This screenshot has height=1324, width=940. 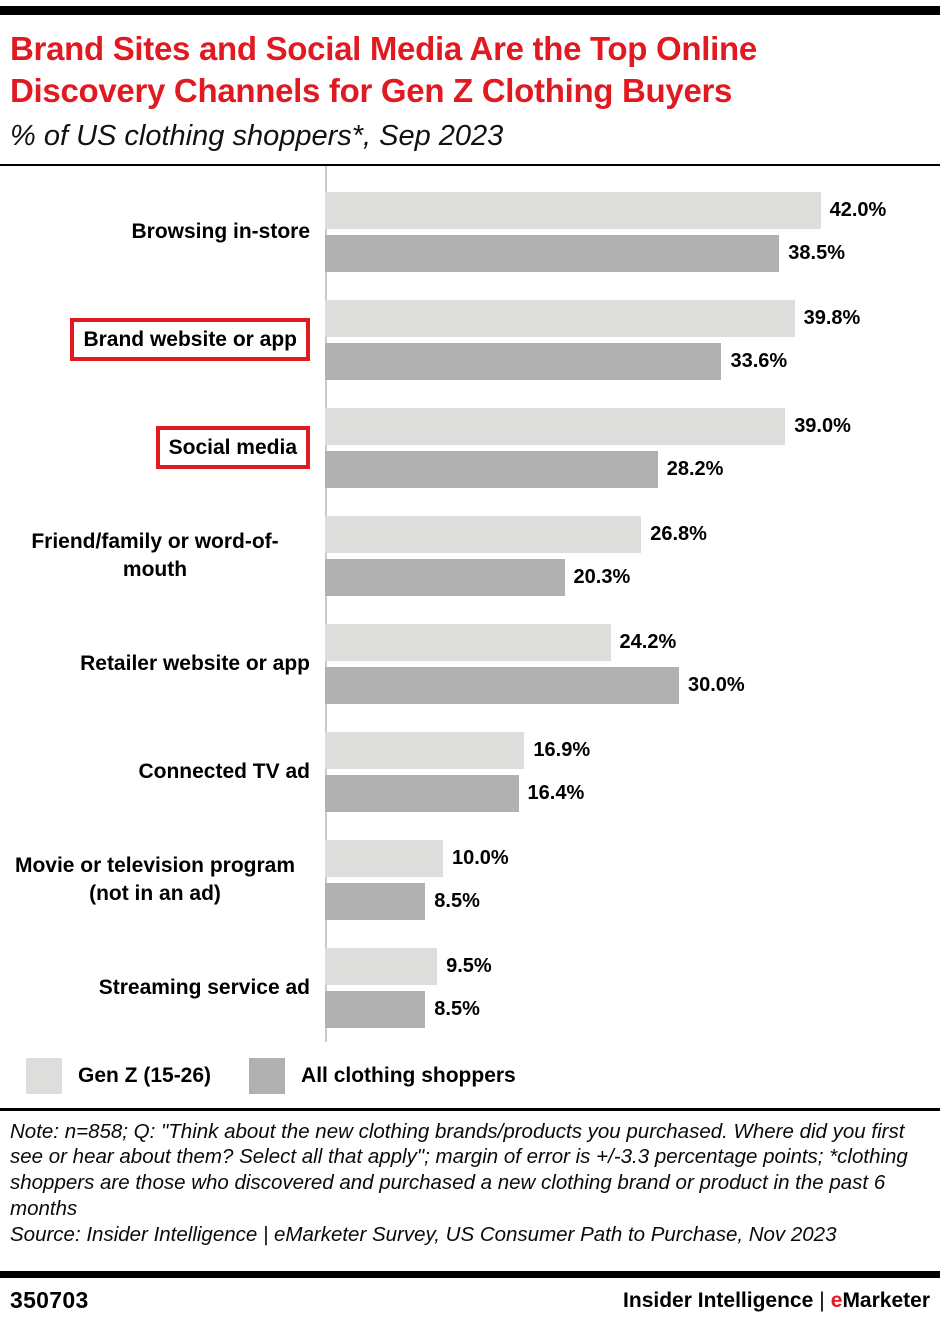 What do you see at coordinates (470, 10) in the screenshot?
I see `top-bar` at bounding box center [470, 10].